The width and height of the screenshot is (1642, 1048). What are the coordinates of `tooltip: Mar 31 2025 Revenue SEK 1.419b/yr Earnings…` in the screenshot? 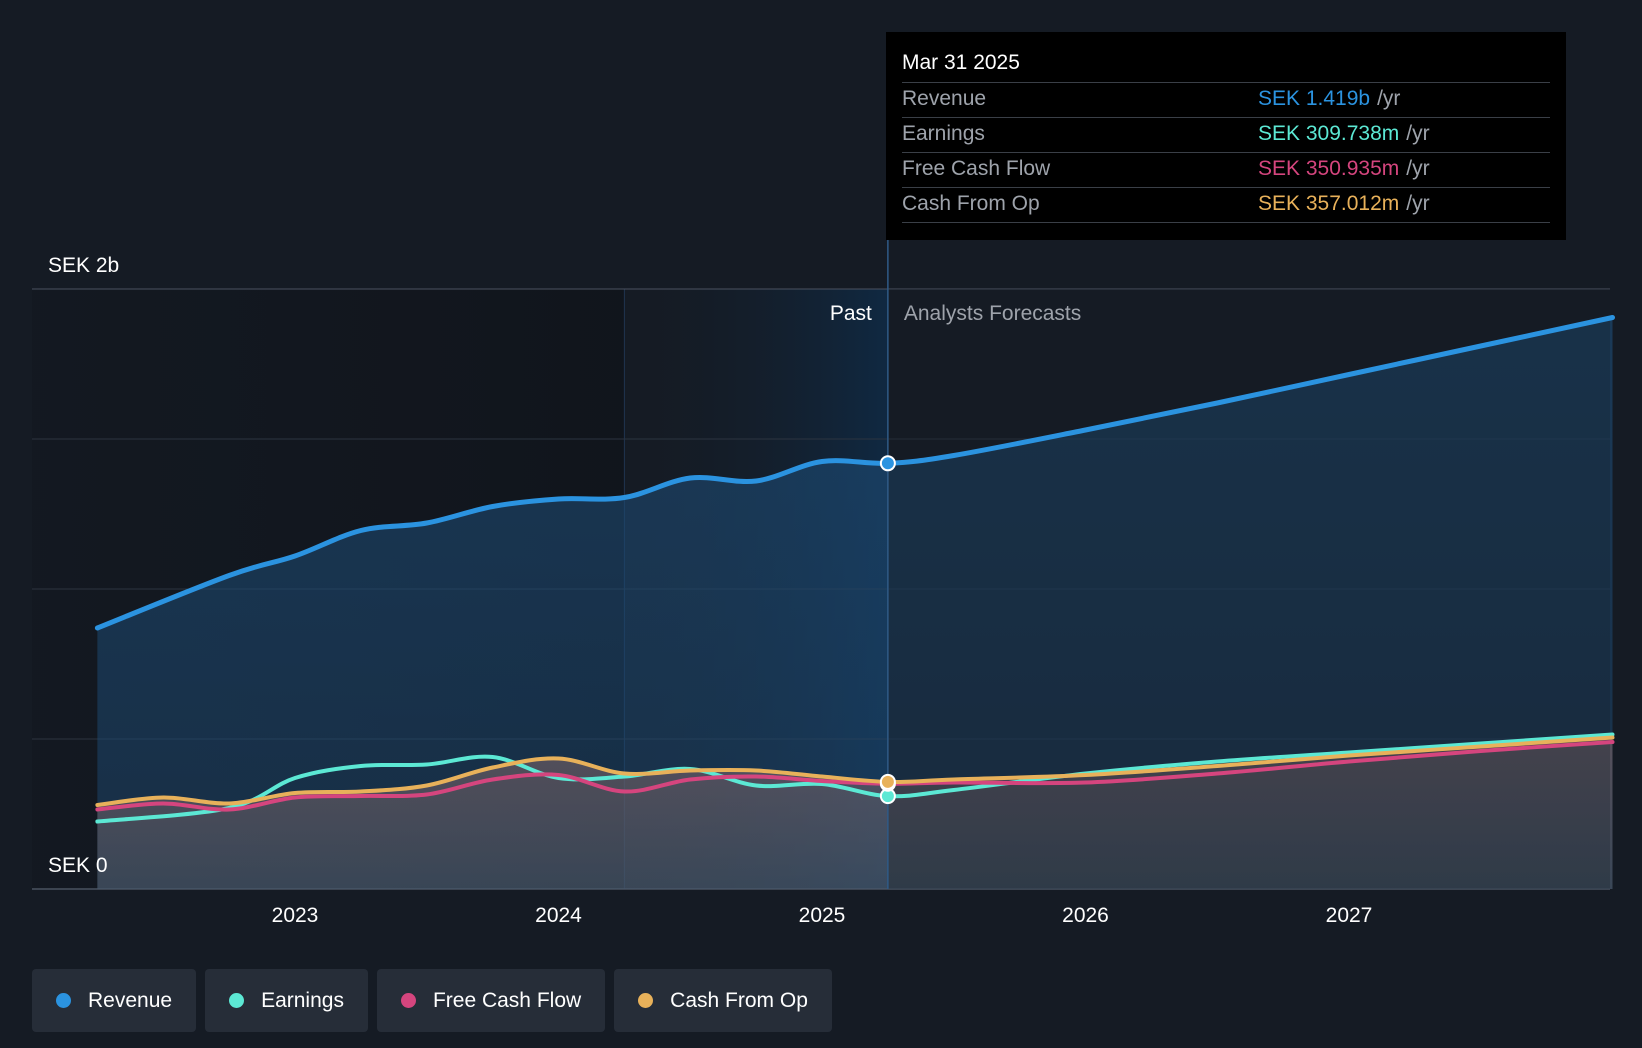 It's located at (1226, 136).